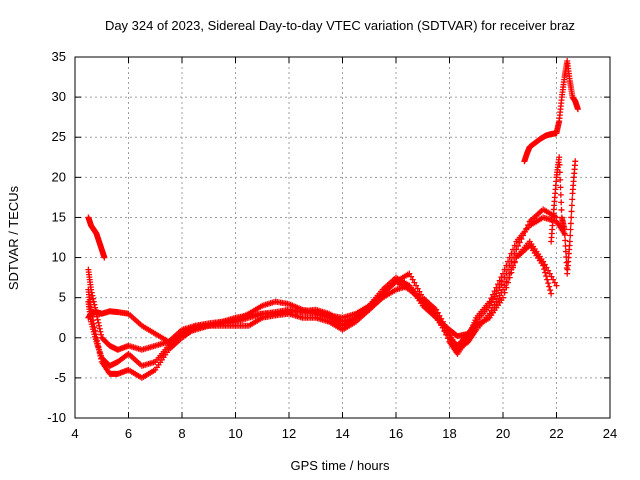 Image resolution: width=640 pixels, height=480 pixels. What do you see at coordinates (563, 215) in the screenshot?
I see `series-track-g` at bounding box center [563, 215].